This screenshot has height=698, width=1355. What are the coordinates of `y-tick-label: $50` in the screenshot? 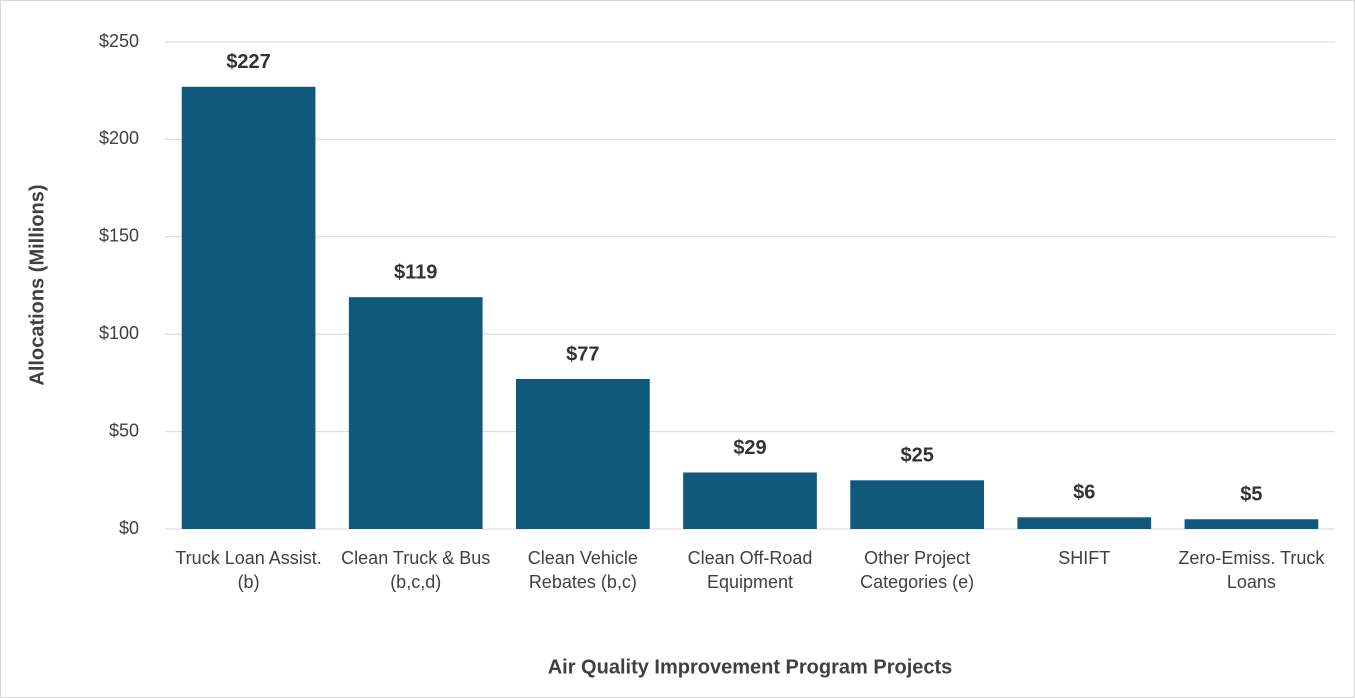 It's located at (124, 430).